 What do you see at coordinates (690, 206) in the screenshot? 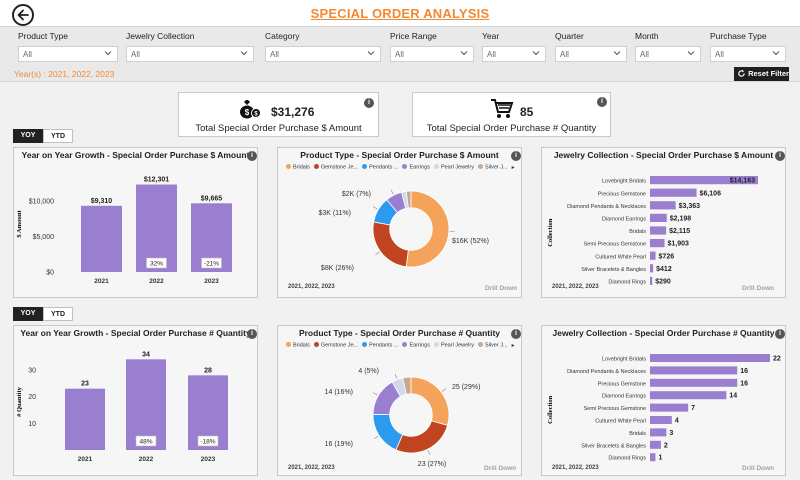
I see `bar-value-label: $3,363` at bounding box center [690, 206].